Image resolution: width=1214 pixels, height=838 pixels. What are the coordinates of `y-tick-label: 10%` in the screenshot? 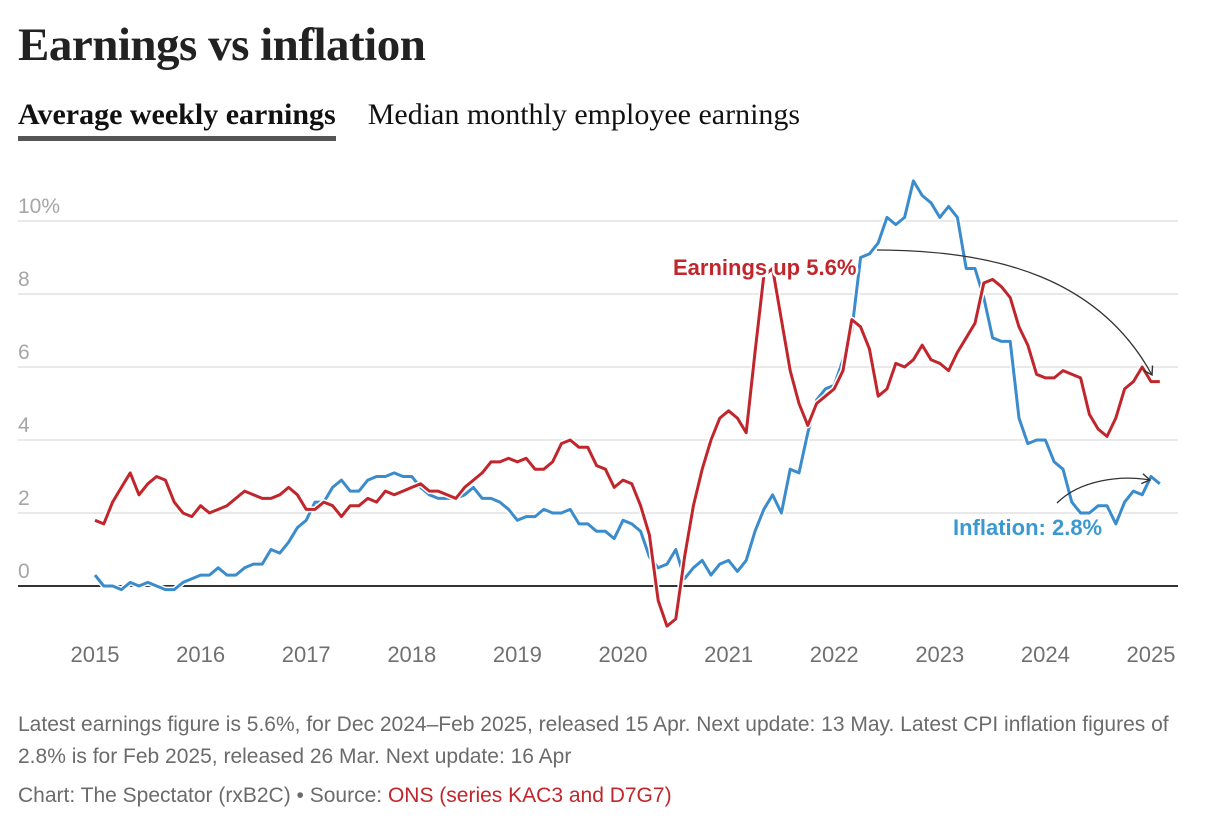 It's located at (39, 206).